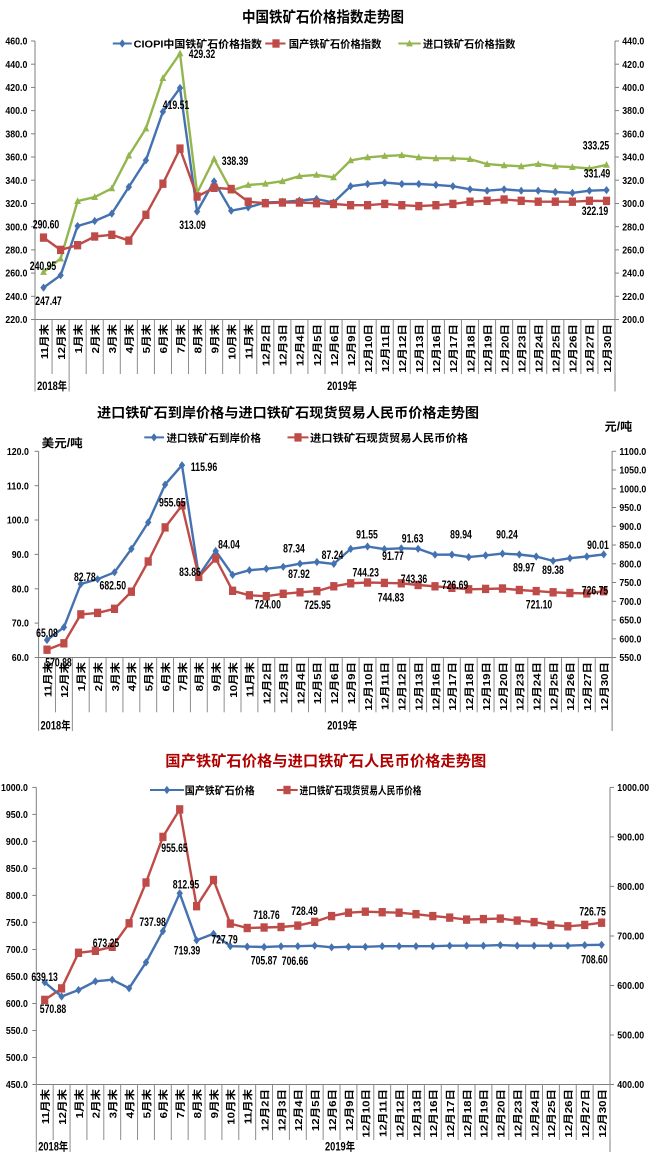 This screenshot has height=1170, width=650. I want to click on svg-text: 89.38, so click(553, 570).